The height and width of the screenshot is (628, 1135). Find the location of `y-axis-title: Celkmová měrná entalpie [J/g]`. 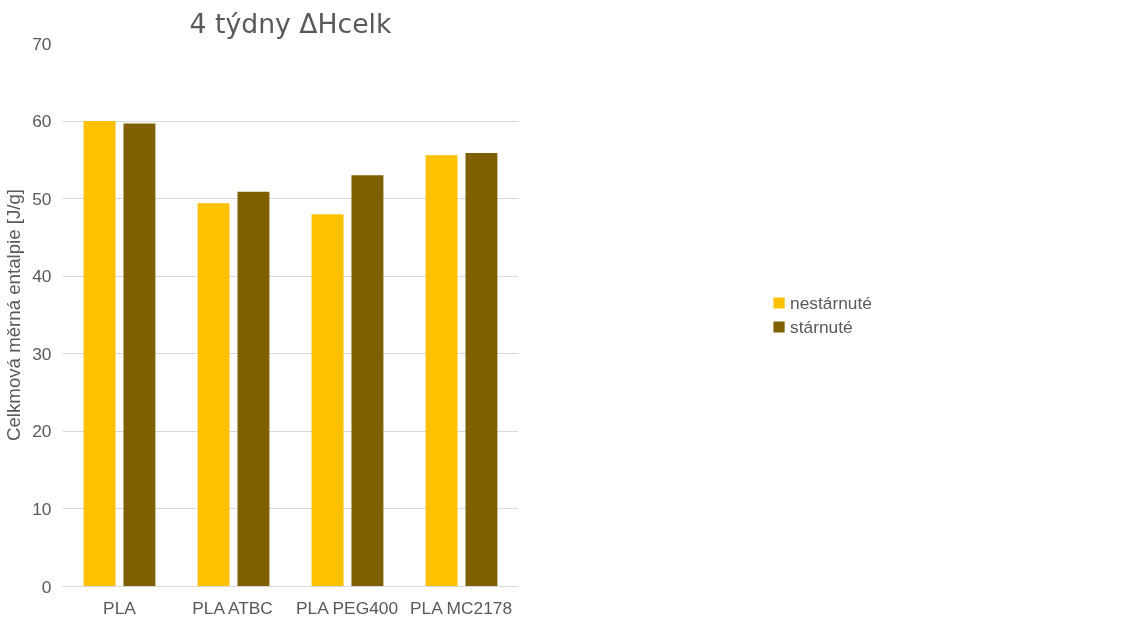

y-axis-title: Celkmová měrná entalpie [J/g] is located at coordinates (14, 315).